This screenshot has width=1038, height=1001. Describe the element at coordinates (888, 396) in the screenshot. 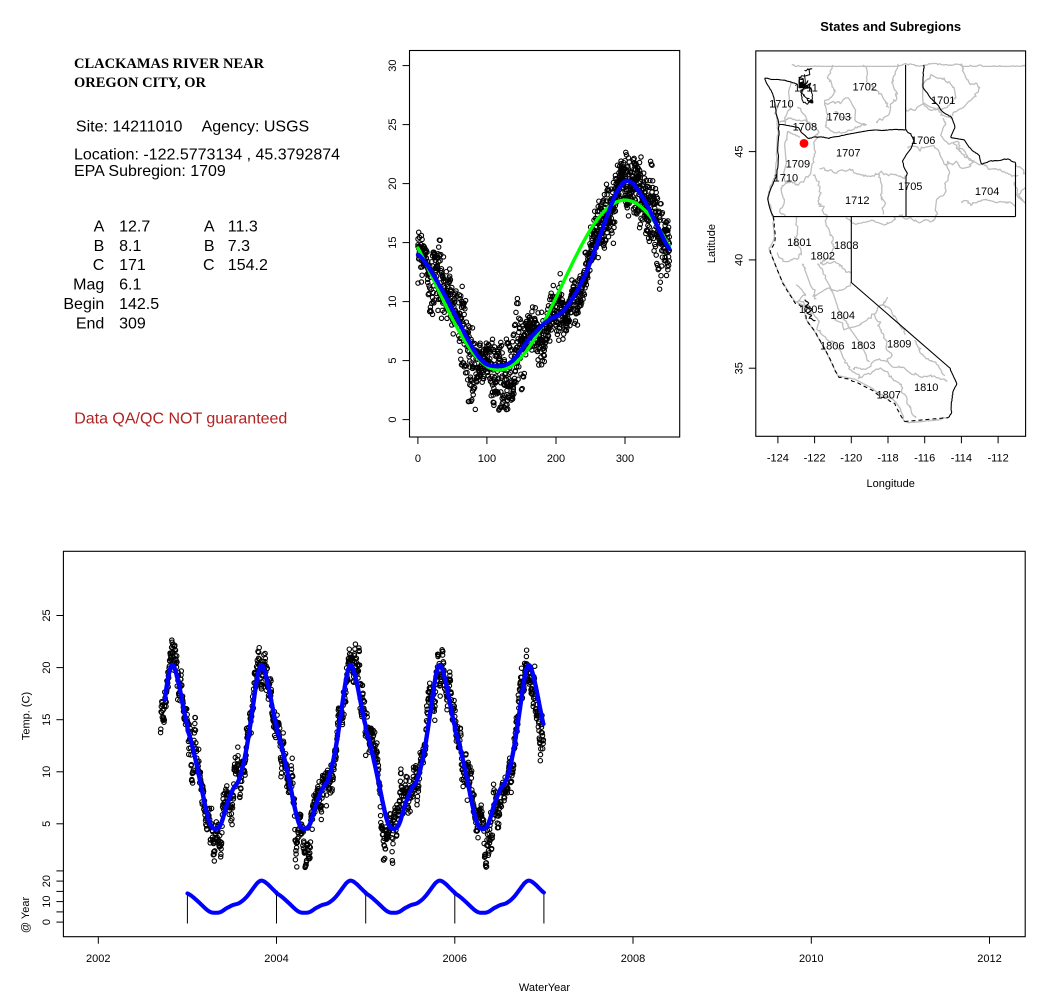

I see `svg-text: 1807` at that location.